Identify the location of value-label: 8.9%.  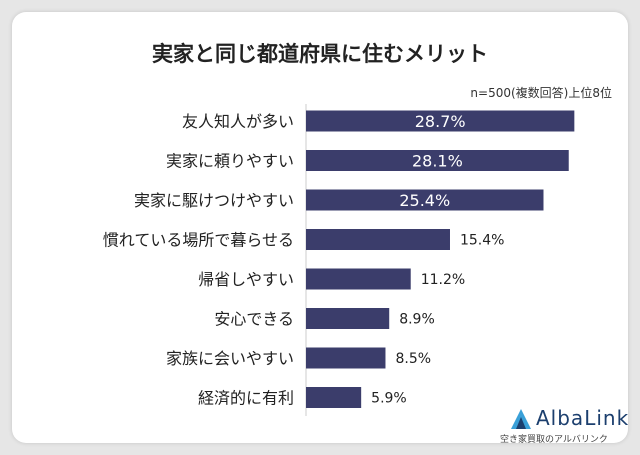
(417, 320).